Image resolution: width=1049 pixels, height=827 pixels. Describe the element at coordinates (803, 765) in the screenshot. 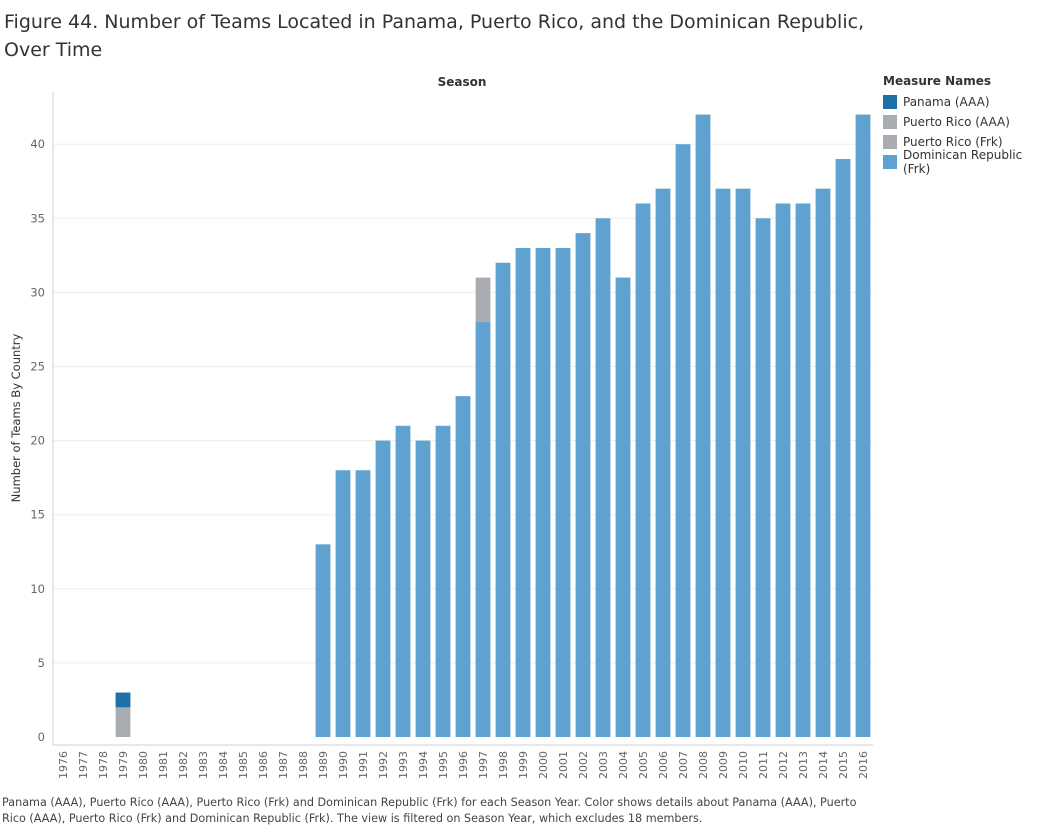

I see `x-tick-label: 2013` at that location.